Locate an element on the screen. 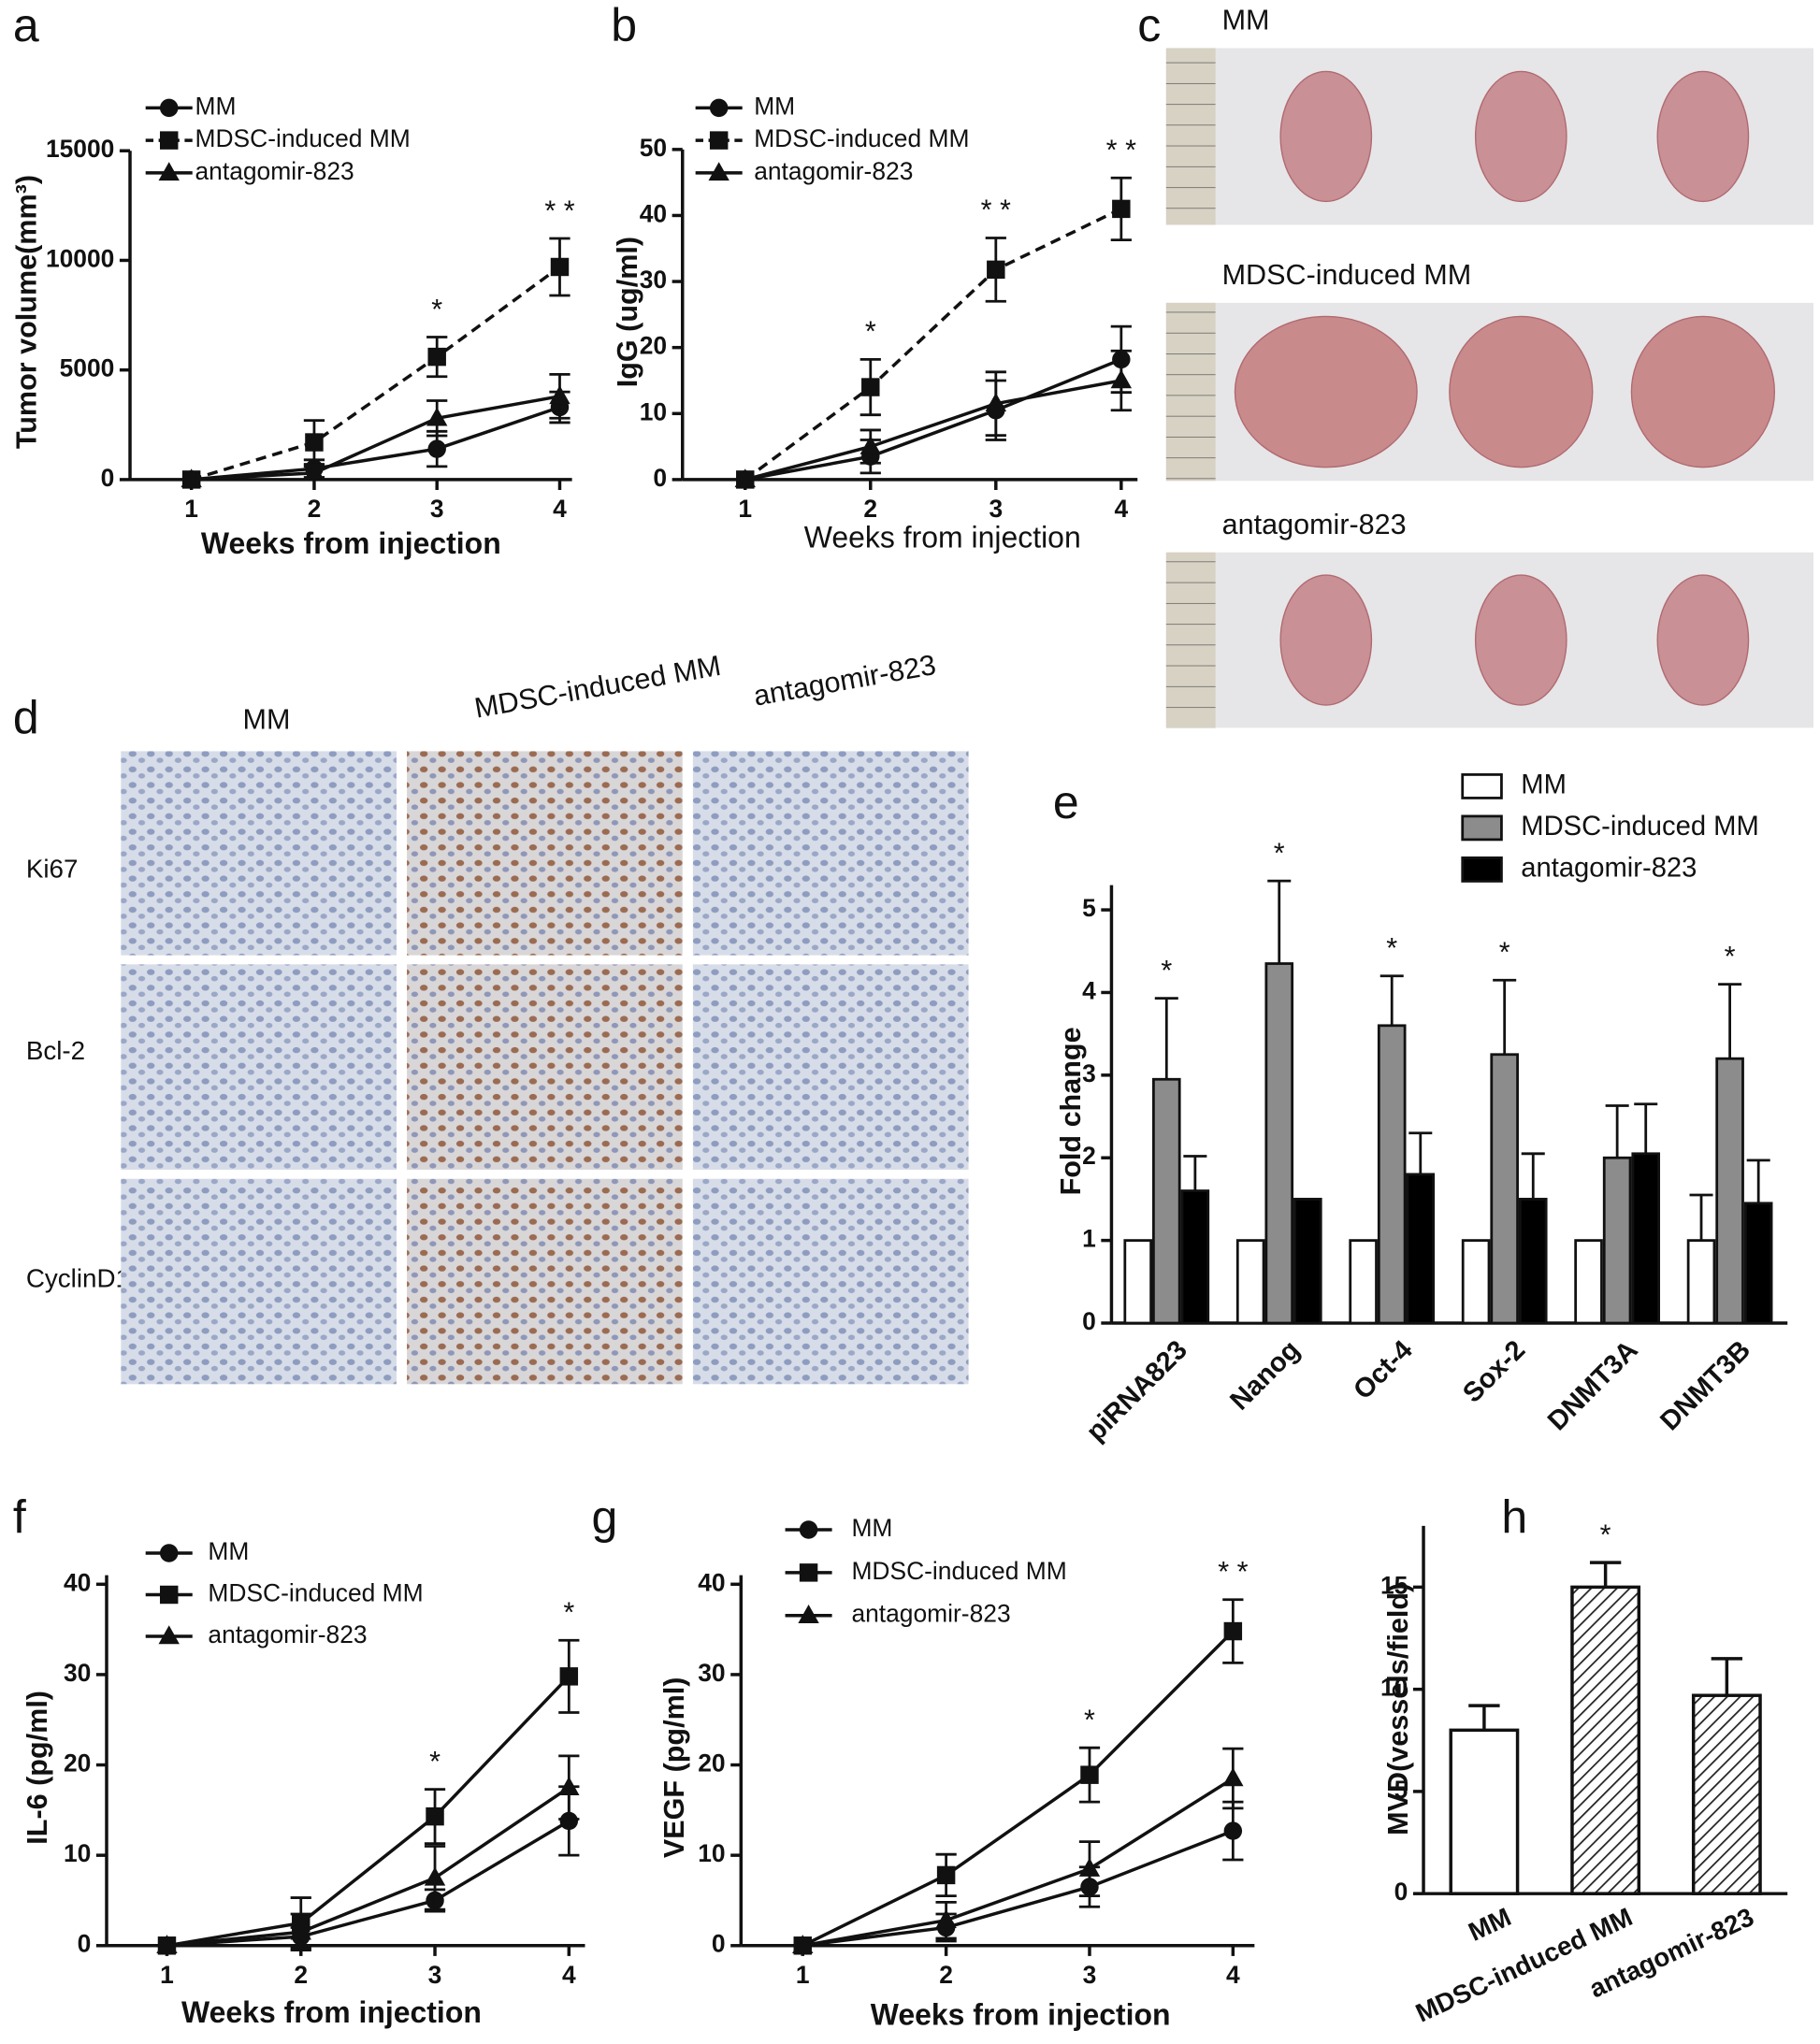 This screenshot has width=1820, height=2044. y-tick-label: 5 is located at coordinates (1401, 1790).